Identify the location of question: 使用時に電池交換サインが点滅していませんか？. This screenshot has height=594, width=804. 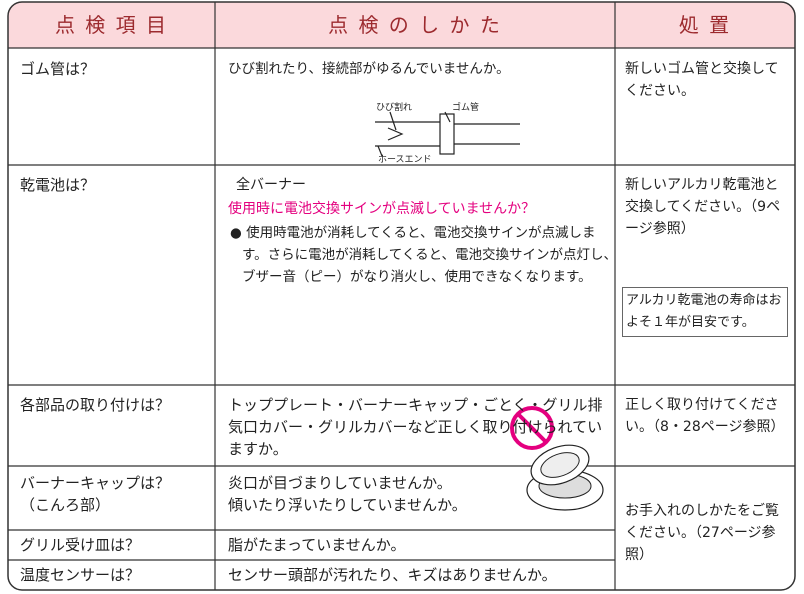
(382, 209).